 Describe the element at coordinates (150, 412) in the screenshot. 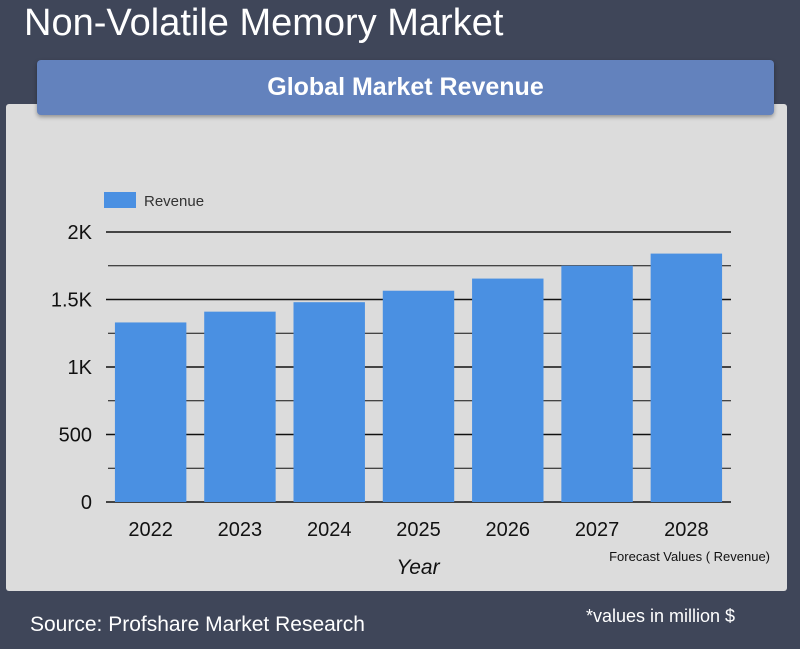

I see `bar-2022` at that location.